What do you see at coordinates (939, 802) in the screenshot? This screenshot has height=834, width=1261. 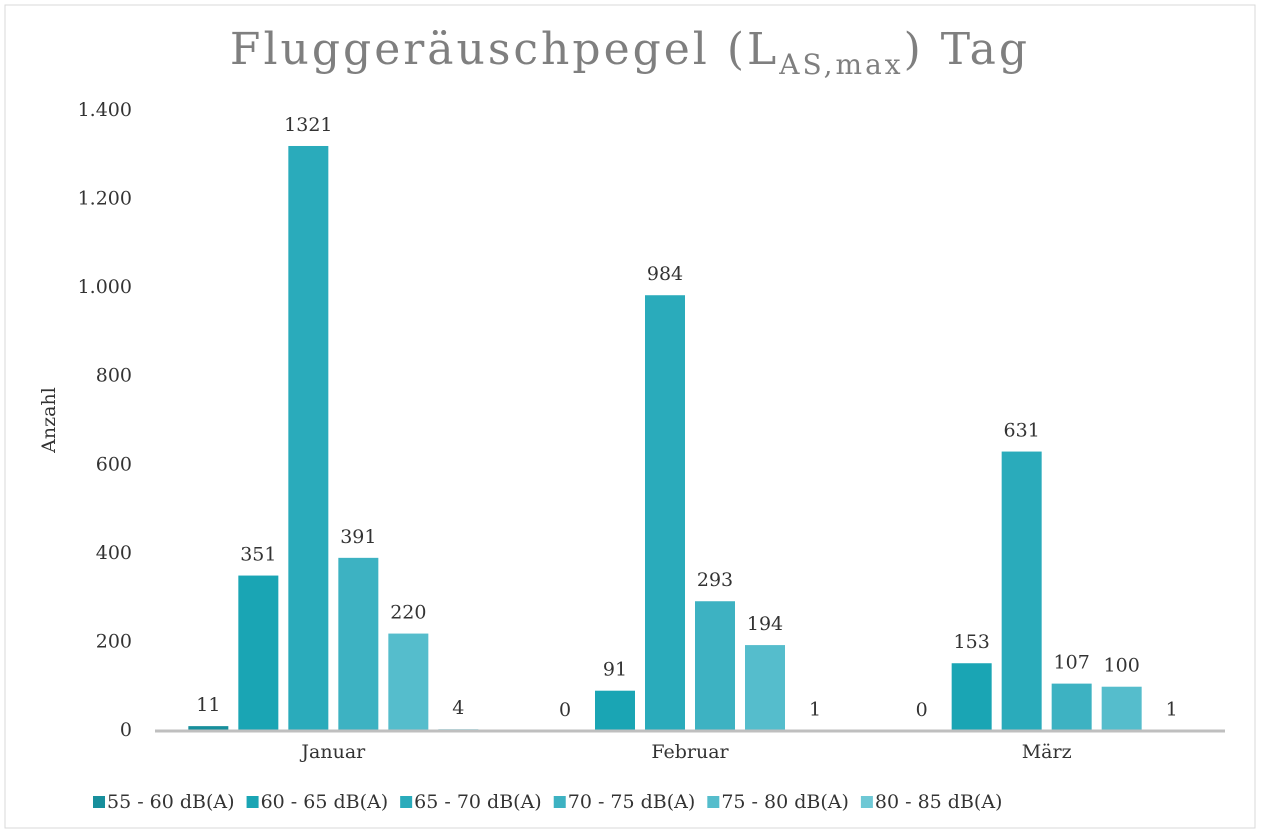 I see `legend-label: 80 - 85 dB(A)` at bounding box center [939, 802].